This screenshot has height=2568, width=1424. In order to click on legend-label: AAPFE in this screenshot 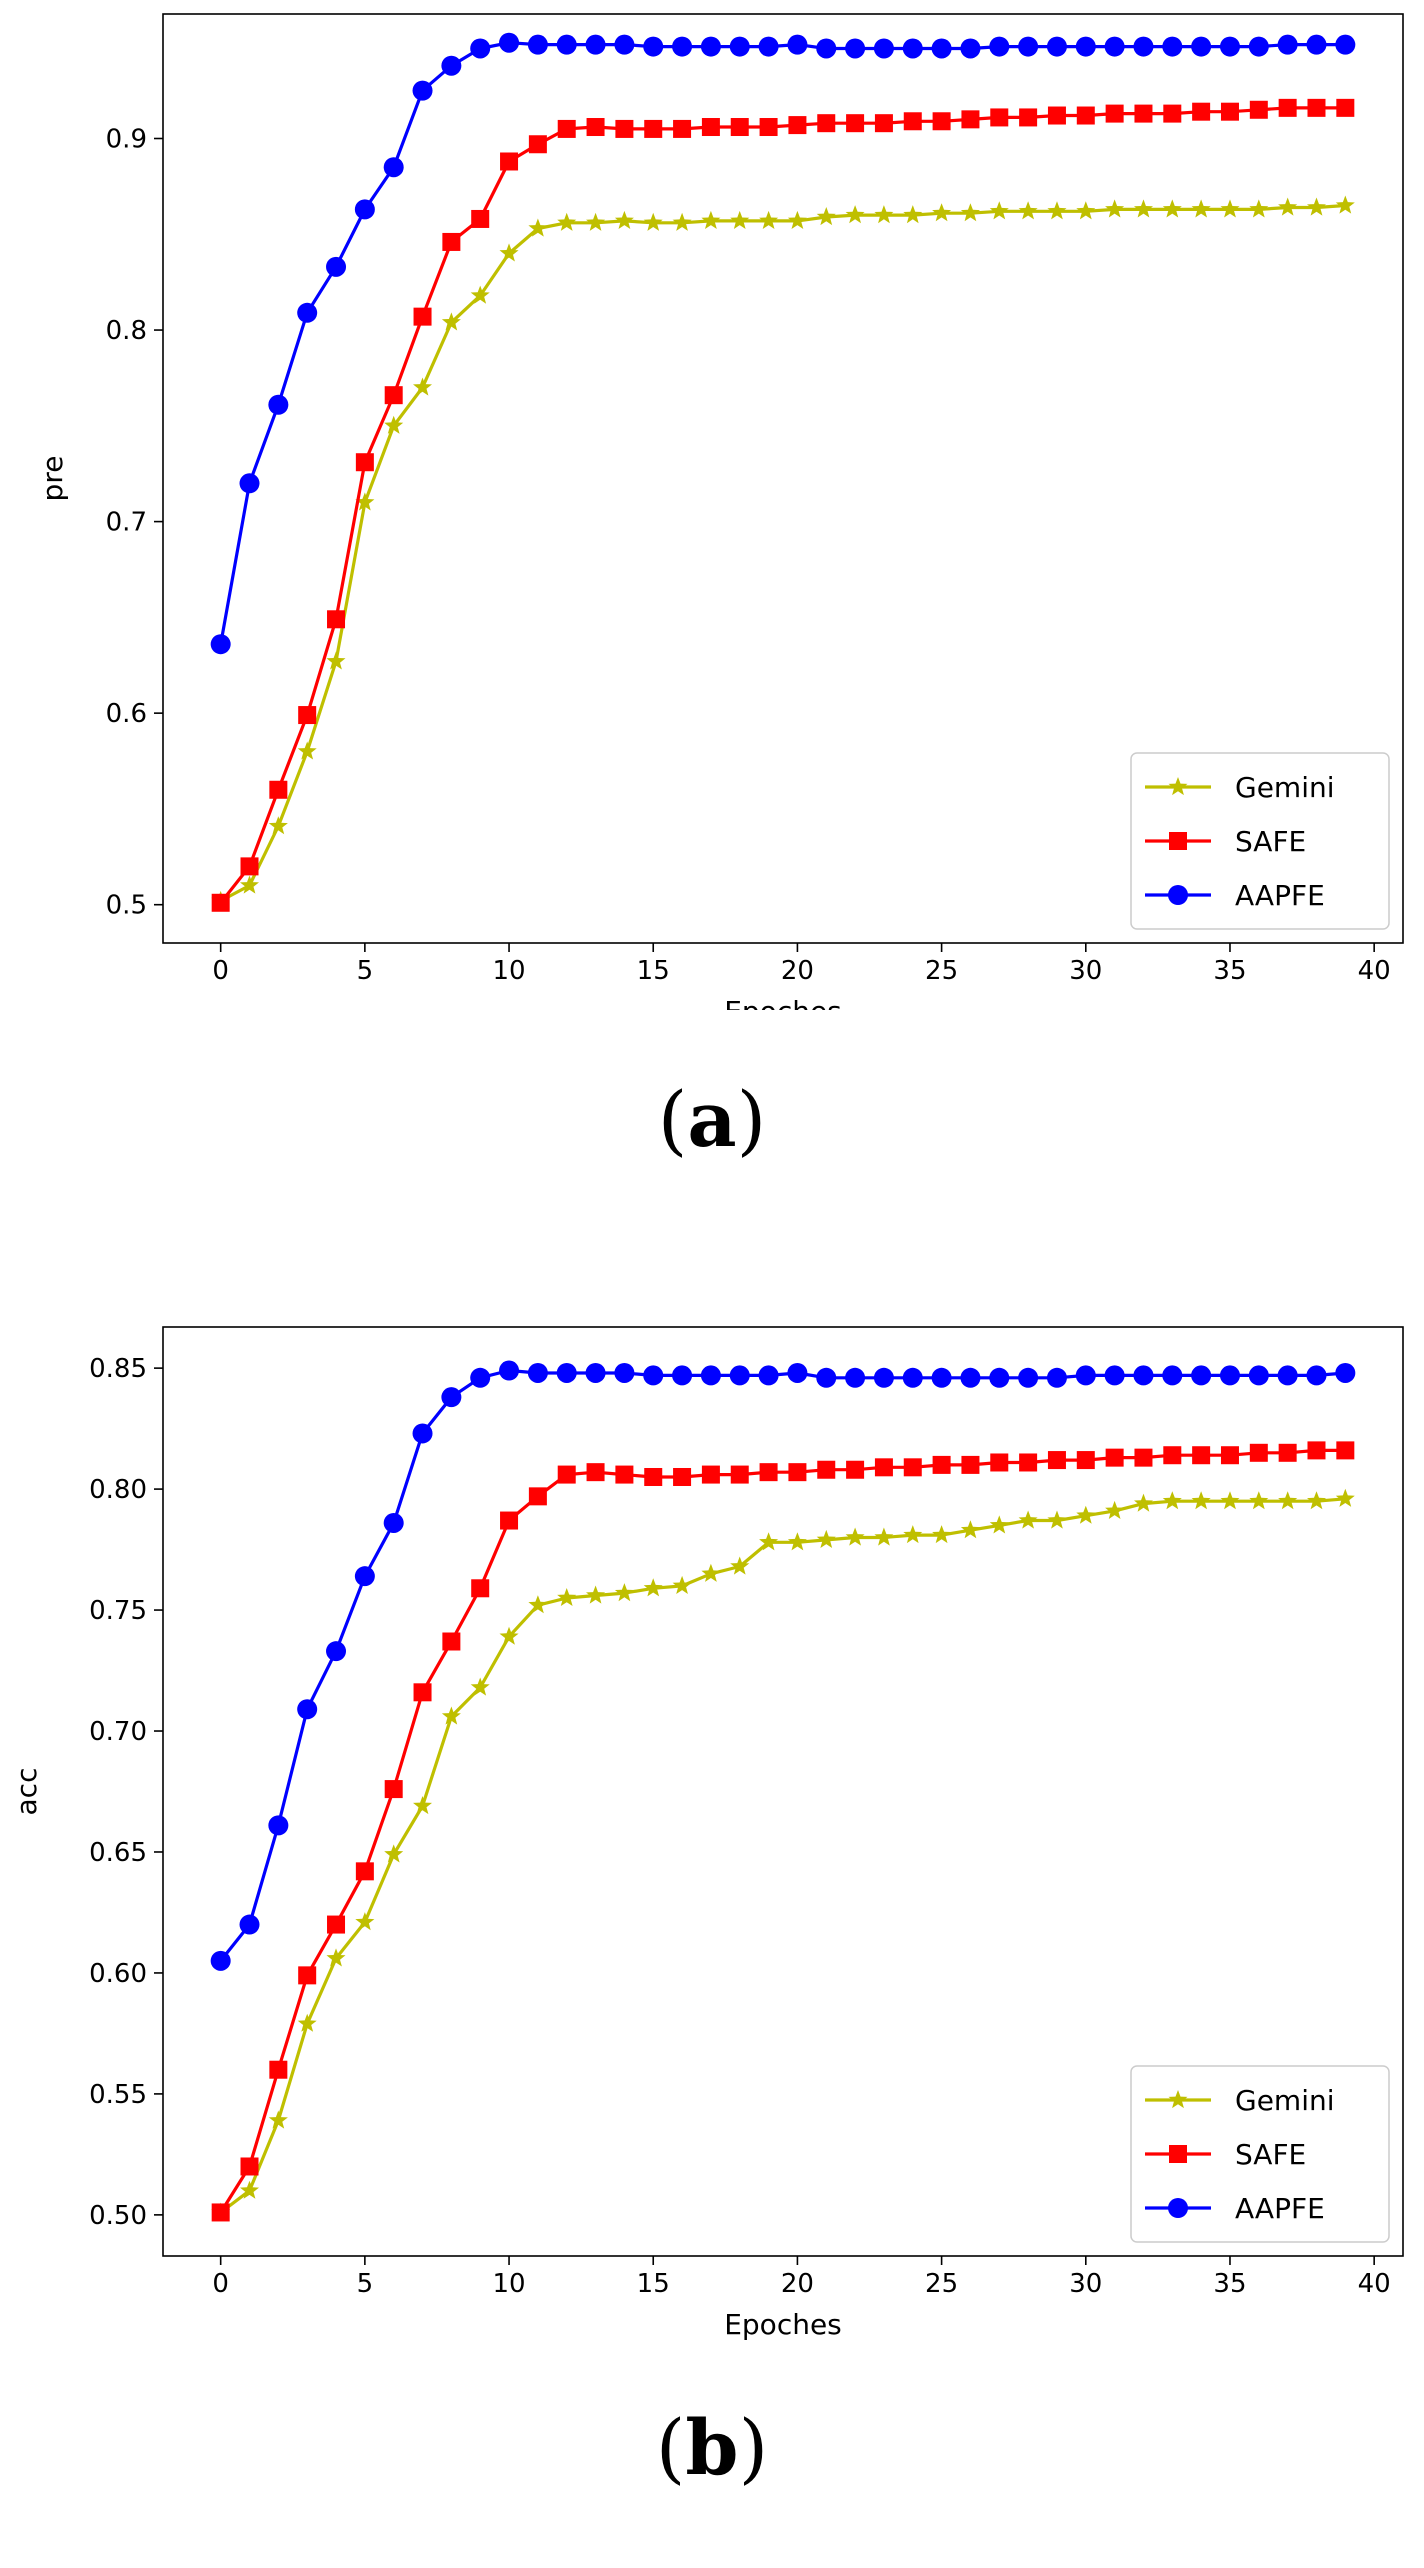, I will do `click(1280, 895)`.